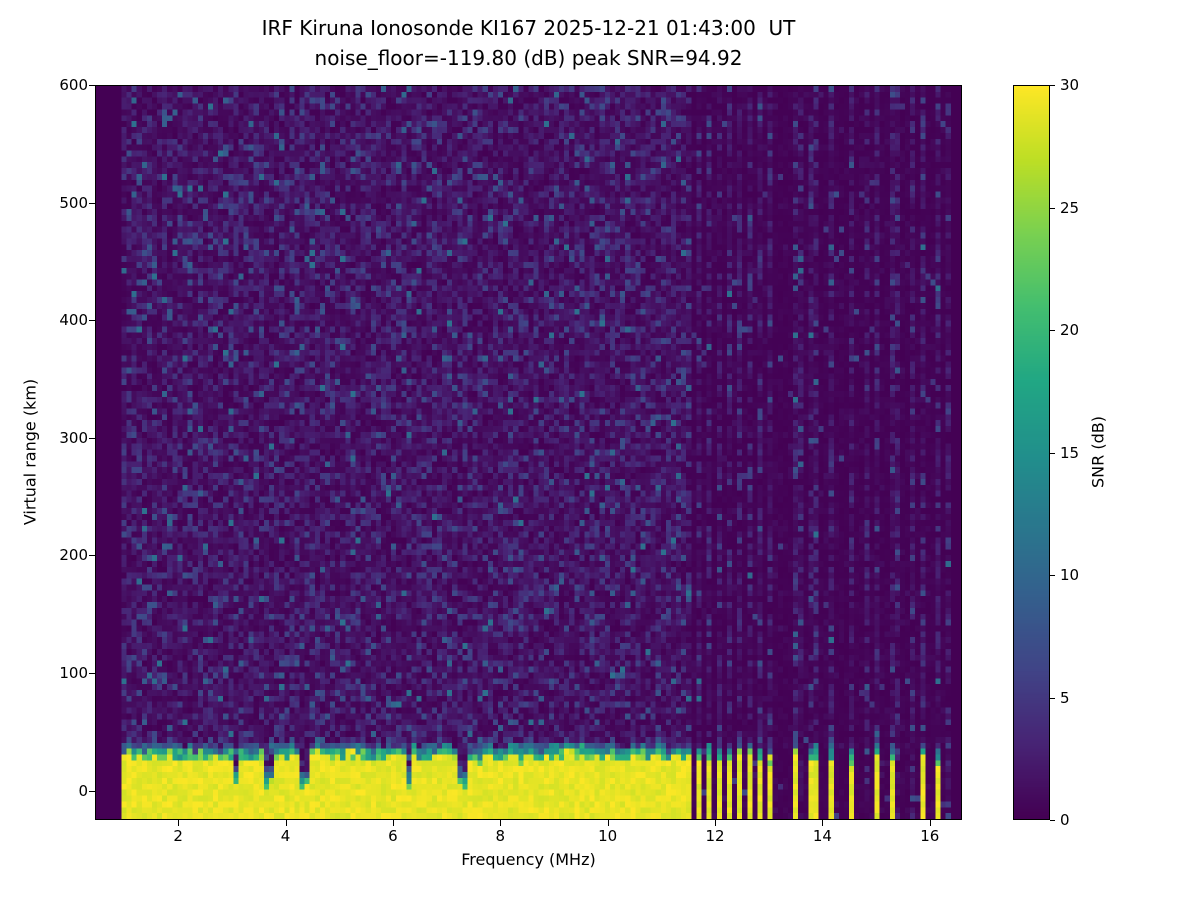 The height and width of the screenshot is (900, 1200). What do you see at coordinates (285, 836) in the screenshot?
I see `x-tick-label: 4` at bounding box center [285, 836].